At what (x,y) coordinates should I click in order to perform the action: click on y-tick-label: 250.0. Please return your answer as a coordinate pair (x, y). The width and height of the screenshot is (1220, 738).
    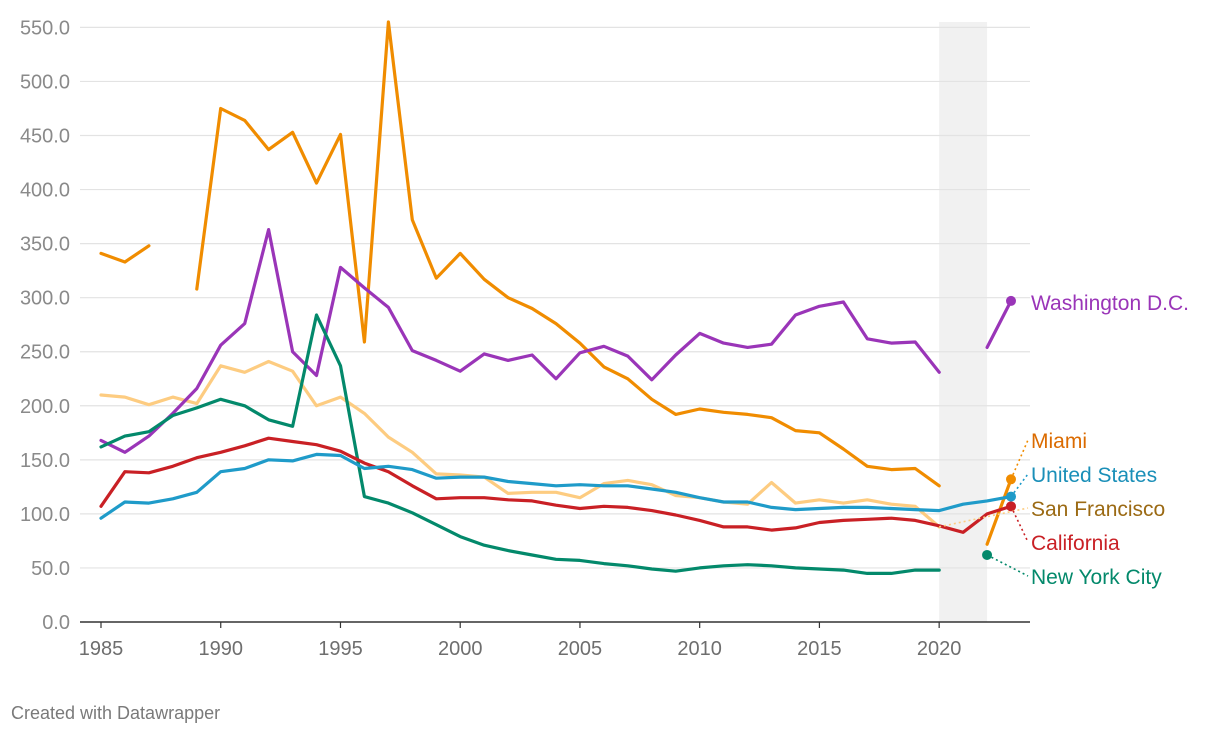
    Looking at the image, I should click on (45, 353).